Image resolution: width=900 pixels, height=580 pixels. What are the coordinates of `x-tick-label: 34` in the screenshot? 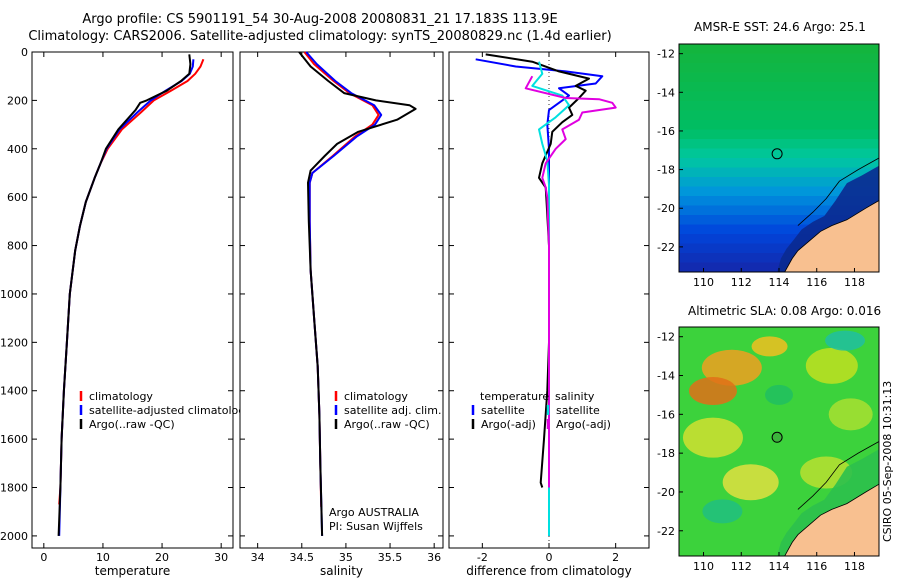 It's located at (258, 557).